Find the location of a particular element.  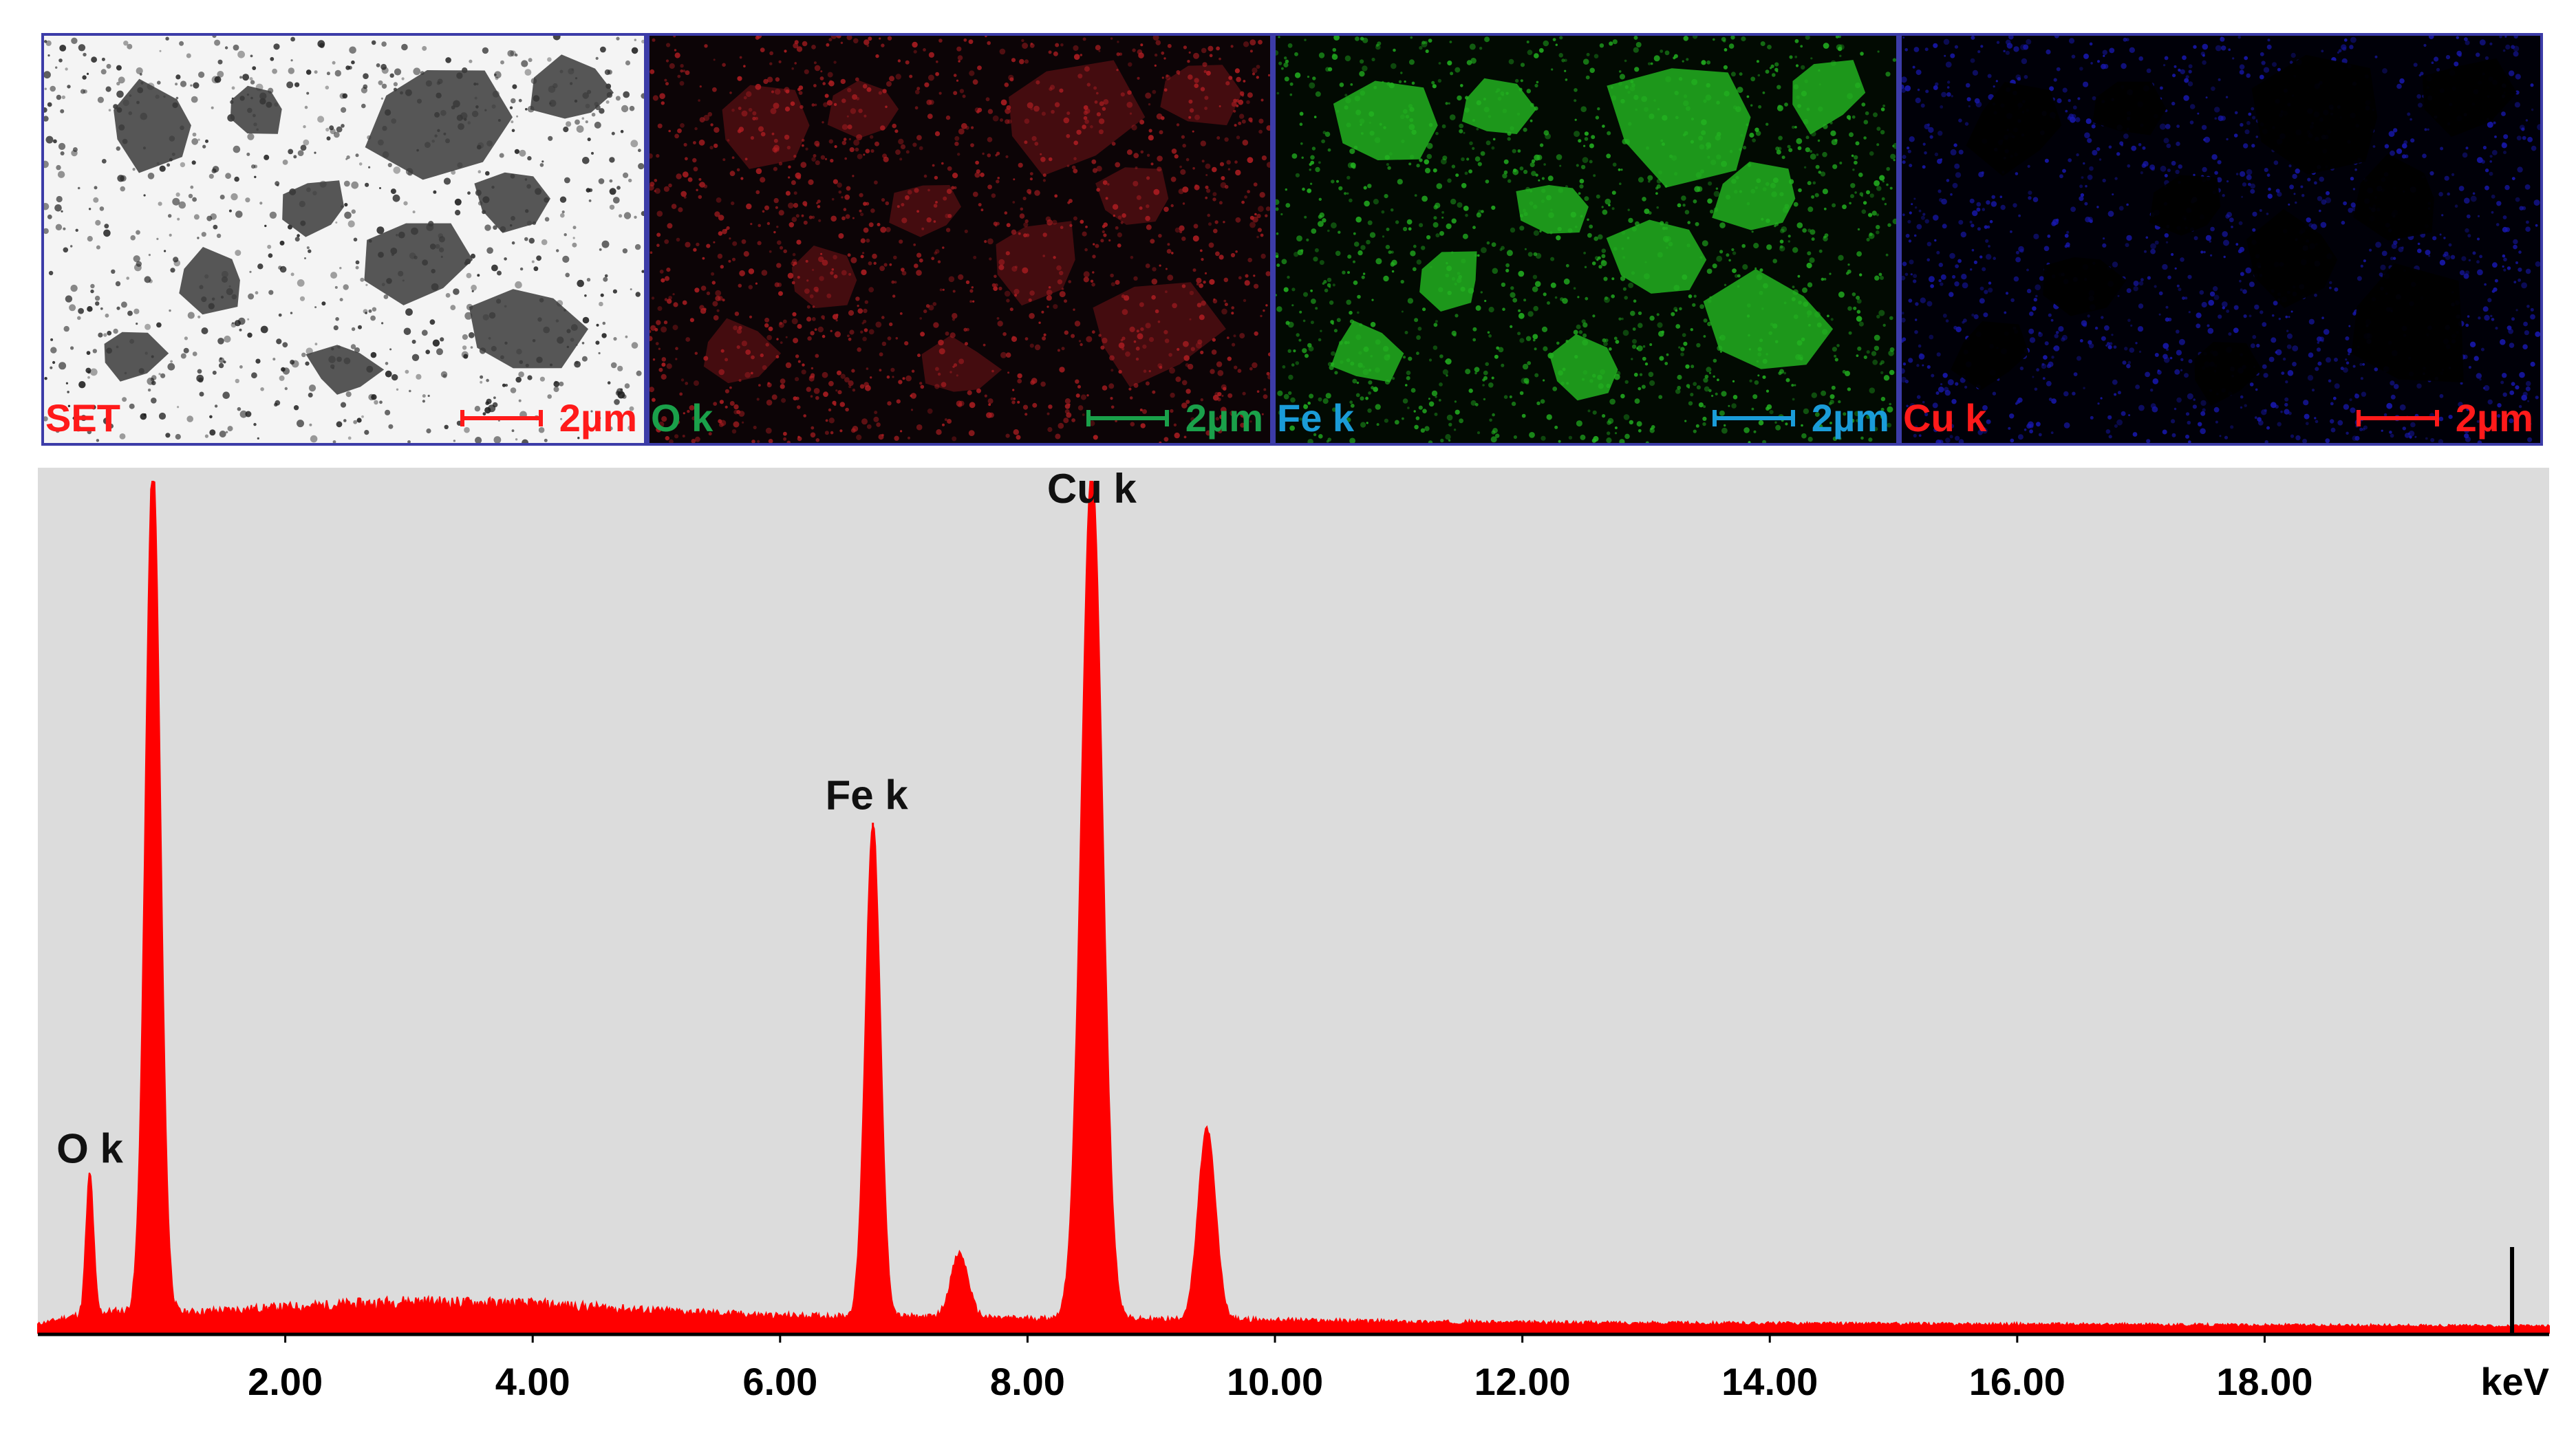

set-image is located at coordinates (344, 239).